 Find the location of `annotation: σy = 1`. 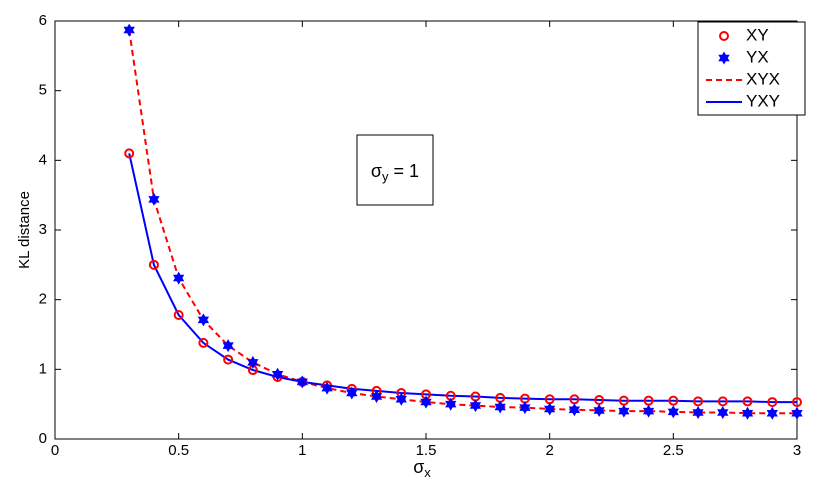

annotation: σy = 1 is located at coordinates (395, 173).